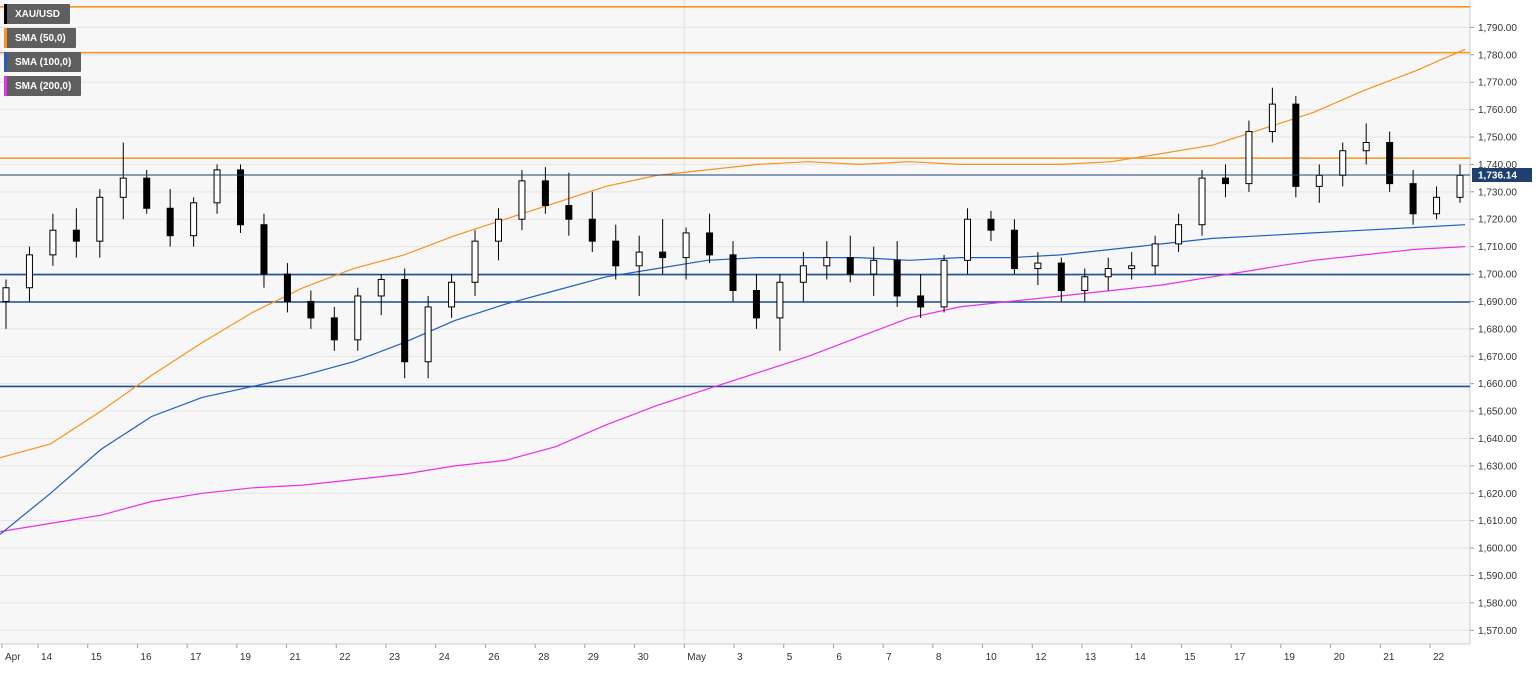  What do you see at coordinates (1497, 412) in the screenshot?
I see `y-tick-label: 1,650.00` at bounding box center [1497, 412].